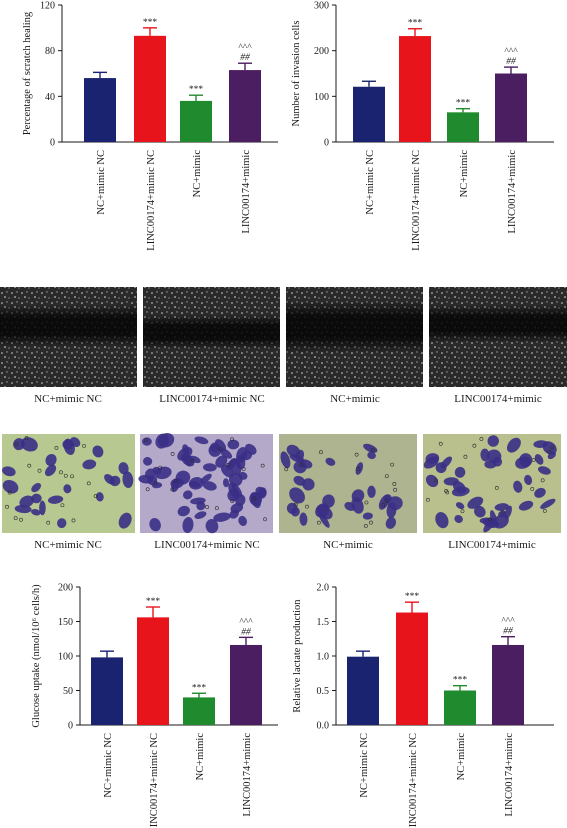 Image resolution: width=567 pixels, height=828 pixels. What do you see at coordinates (212, 399) in the screenshot?
I see `scratch-label-2: LINC00174+mimic NC` at bounding box center [212, 399].